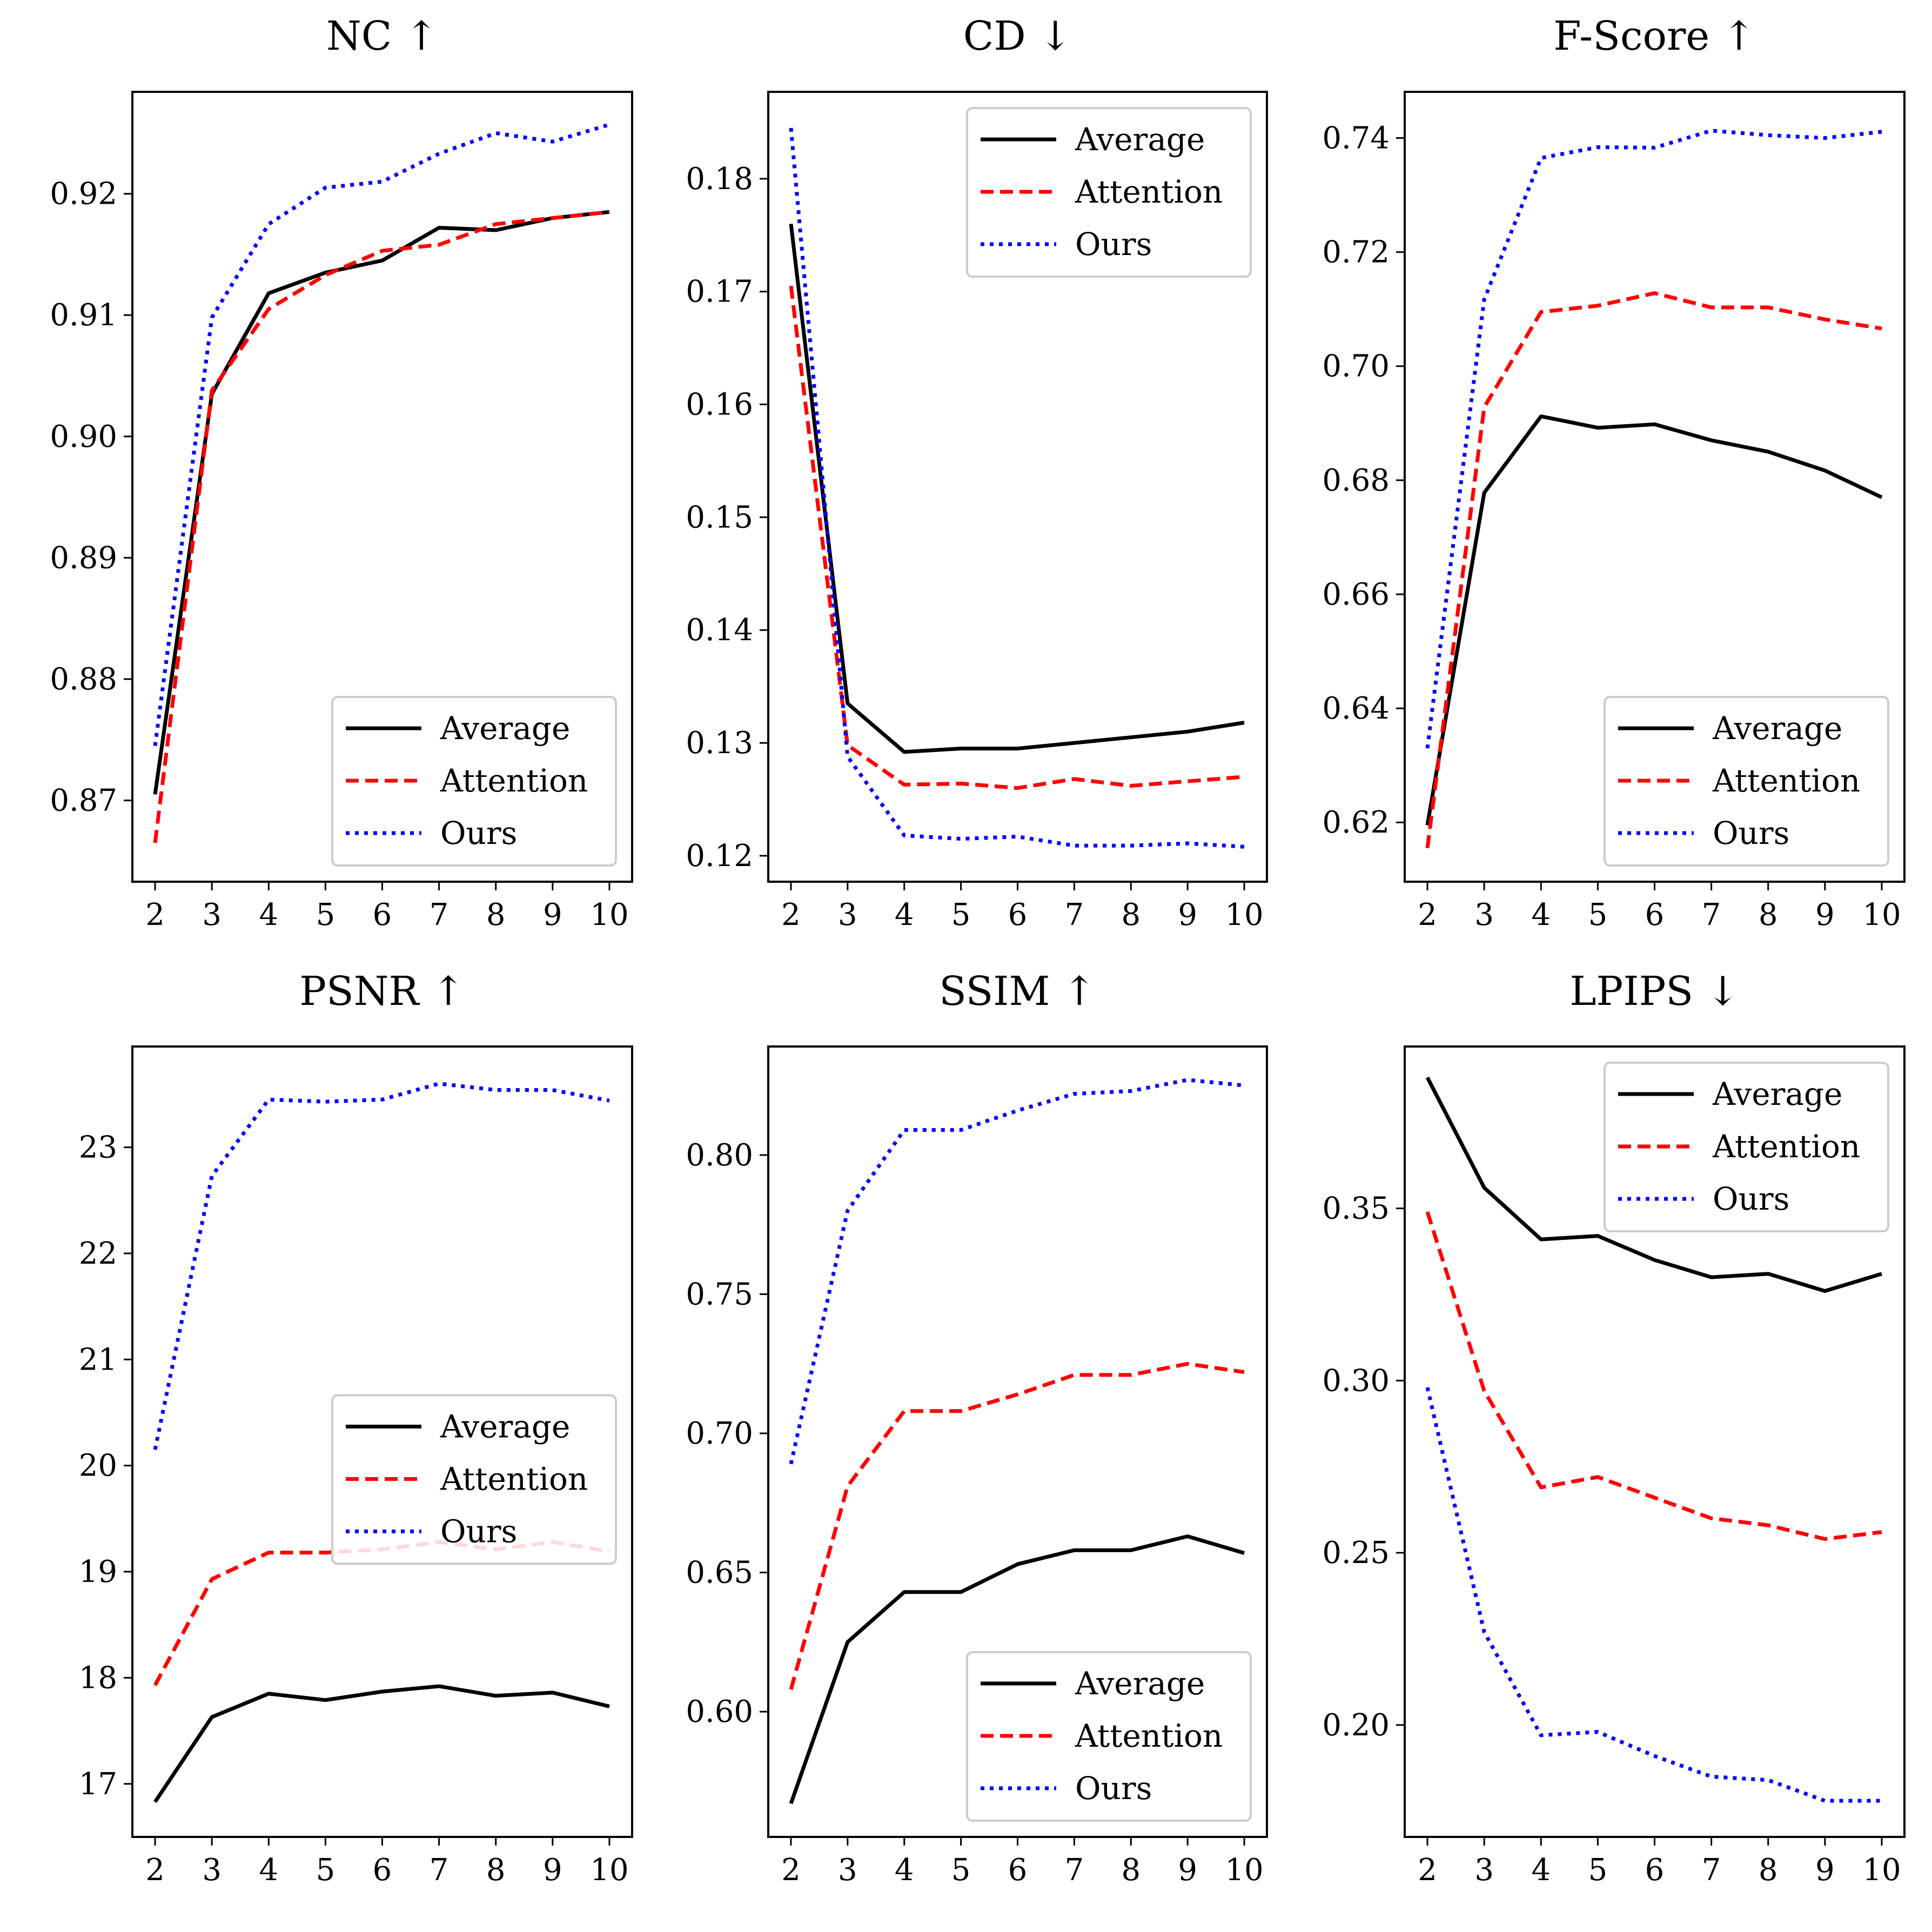 The image size is (1932, 1932). What do you see at coordinates (1356, 822) in the screenshot?
I see `y-tick-label: 0.62` at bounding box center [1356, 822].